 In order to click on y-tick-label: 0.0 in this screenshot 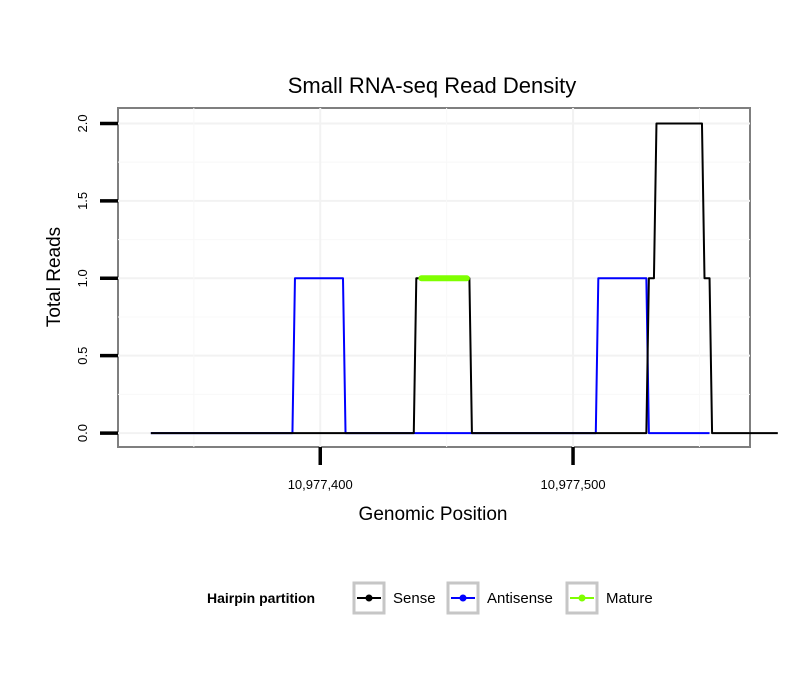, I will do `click(82, 433)`.